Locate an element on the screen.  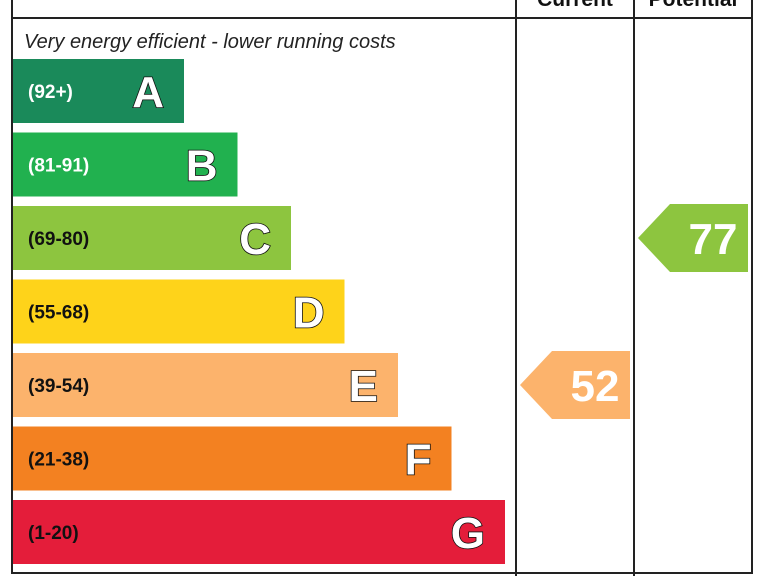
rating-bar-c is located at coordinates (152, 238).